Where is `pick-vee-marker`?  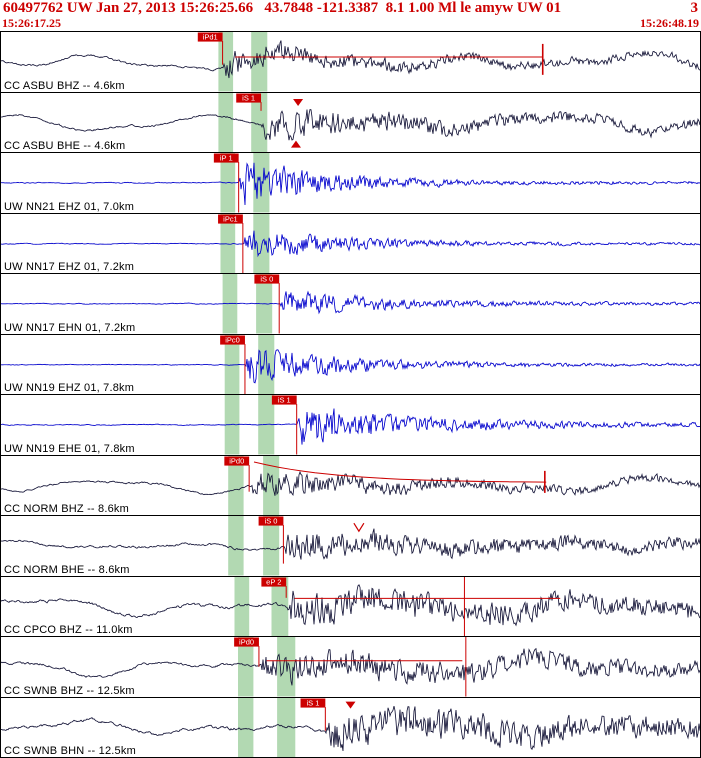
pick-vee-marker is located at coordinates (359, 527).